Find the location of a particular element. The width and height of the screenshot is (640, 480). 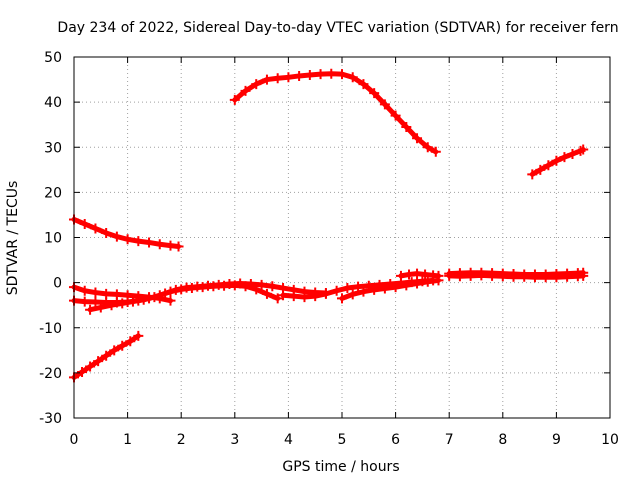

y-tick-label: 10 is located at coordinates (53, 239).